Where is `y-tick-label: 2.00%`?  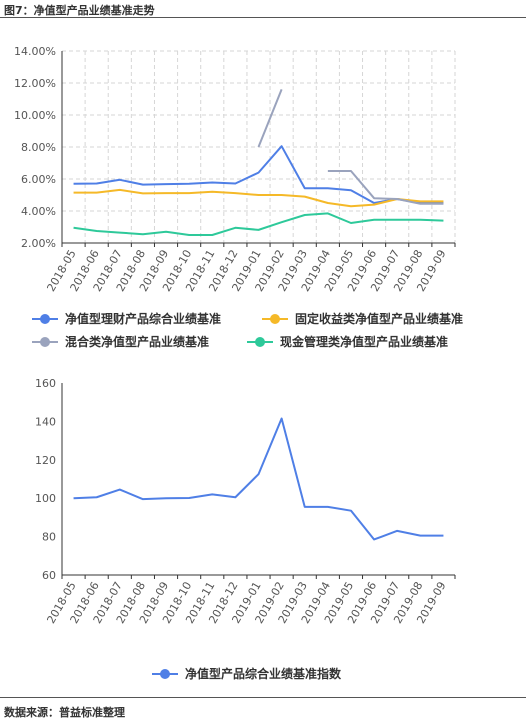
y-tick-label: 2.00% is located at coordinates (38, 243).